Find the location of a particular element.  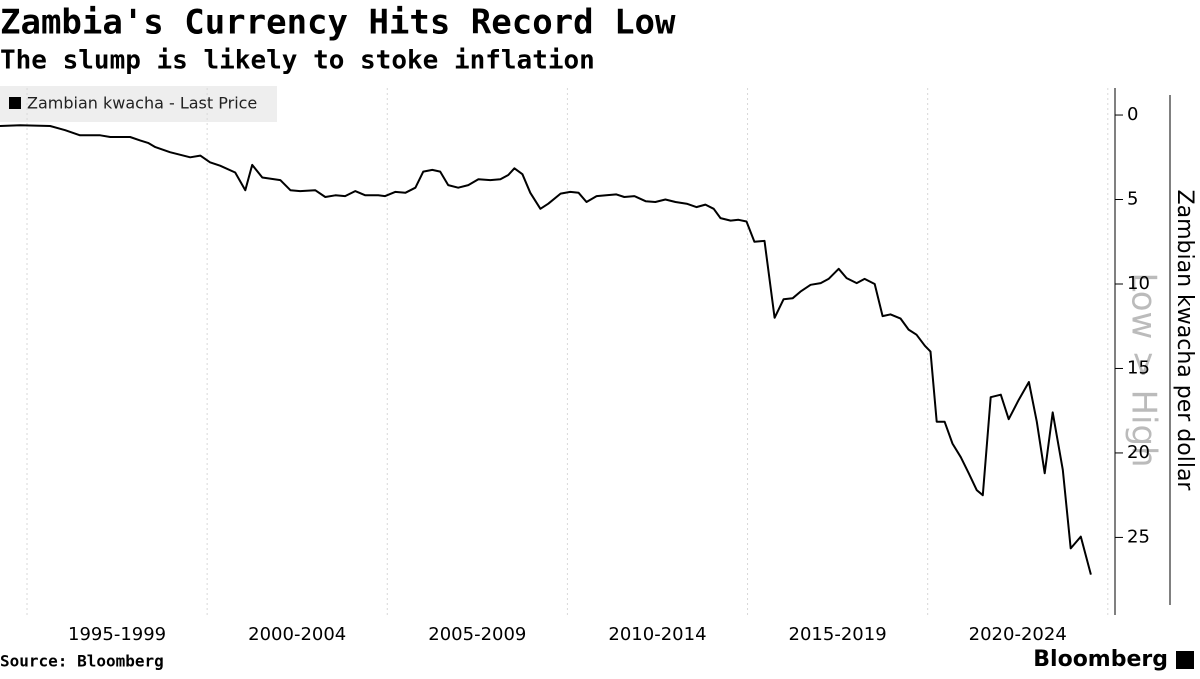

y-tick-label: 20 is located at coordinates (1138, 452).